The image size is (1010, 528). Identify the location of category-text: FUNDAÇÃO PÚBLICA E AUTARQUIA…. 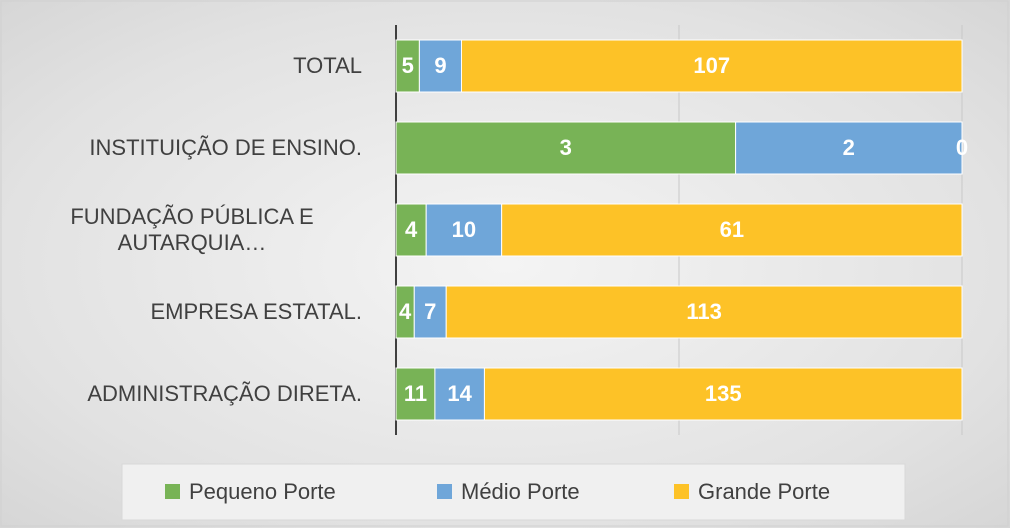
(192, 229).